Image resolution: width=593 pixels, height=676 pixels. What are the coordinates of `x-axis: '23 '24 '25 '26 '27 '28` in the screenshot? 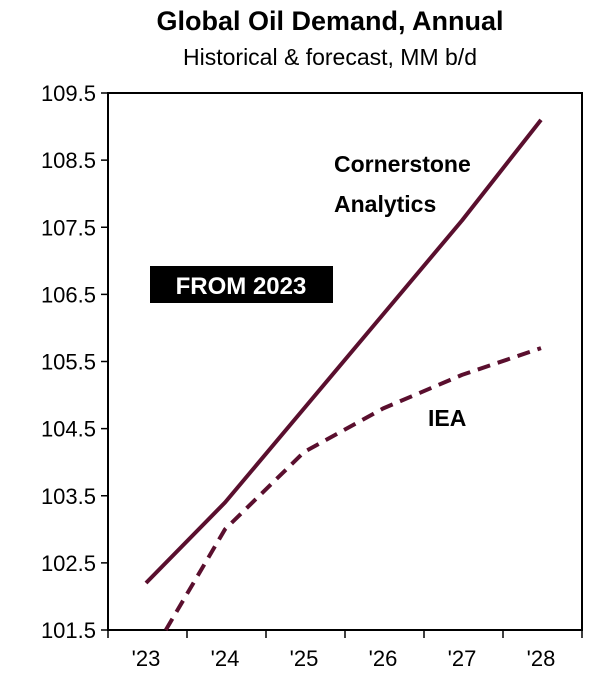 It's located at (345, 650).